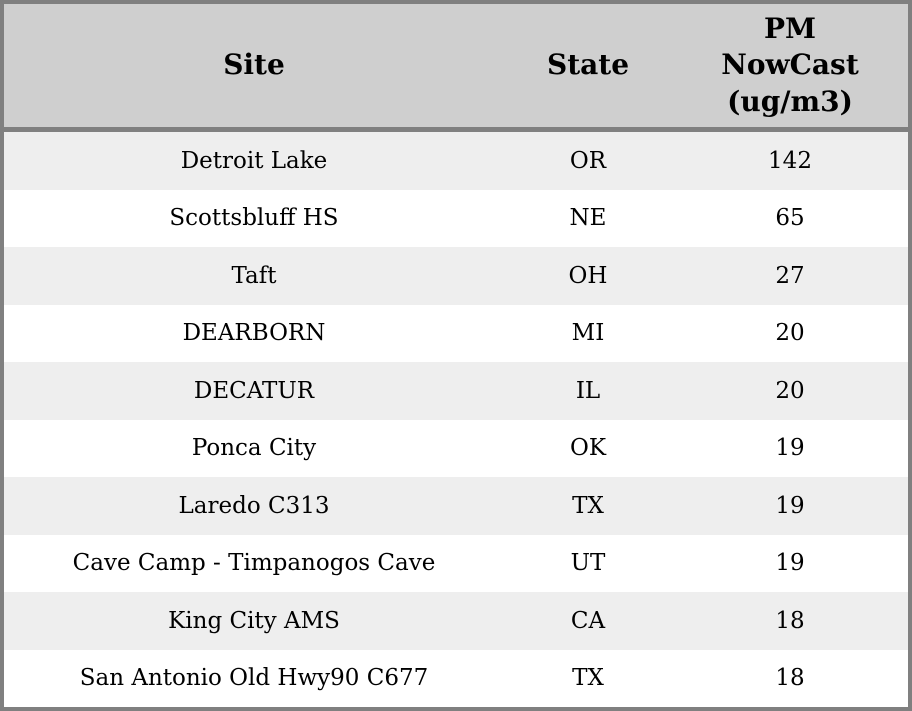 The width and height of the screenshot is (912, 711). I want to click on cell-site: DECATUR, so click(254, 390).